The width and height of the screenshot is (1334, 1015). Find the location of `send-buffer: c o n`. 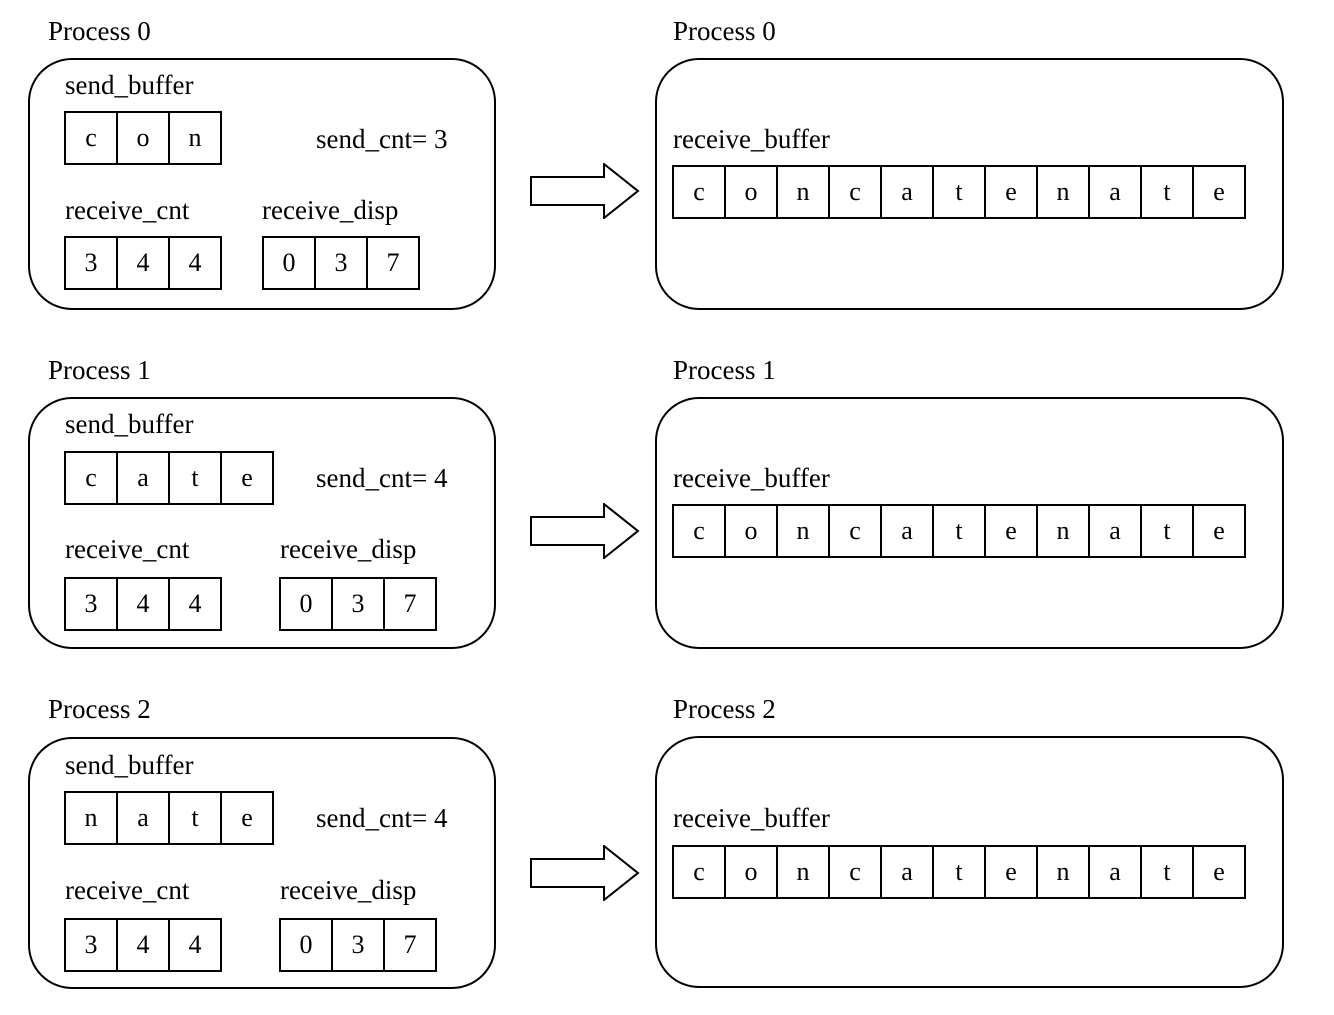

send-buffer: c o n is located at coordinates (143, 138).